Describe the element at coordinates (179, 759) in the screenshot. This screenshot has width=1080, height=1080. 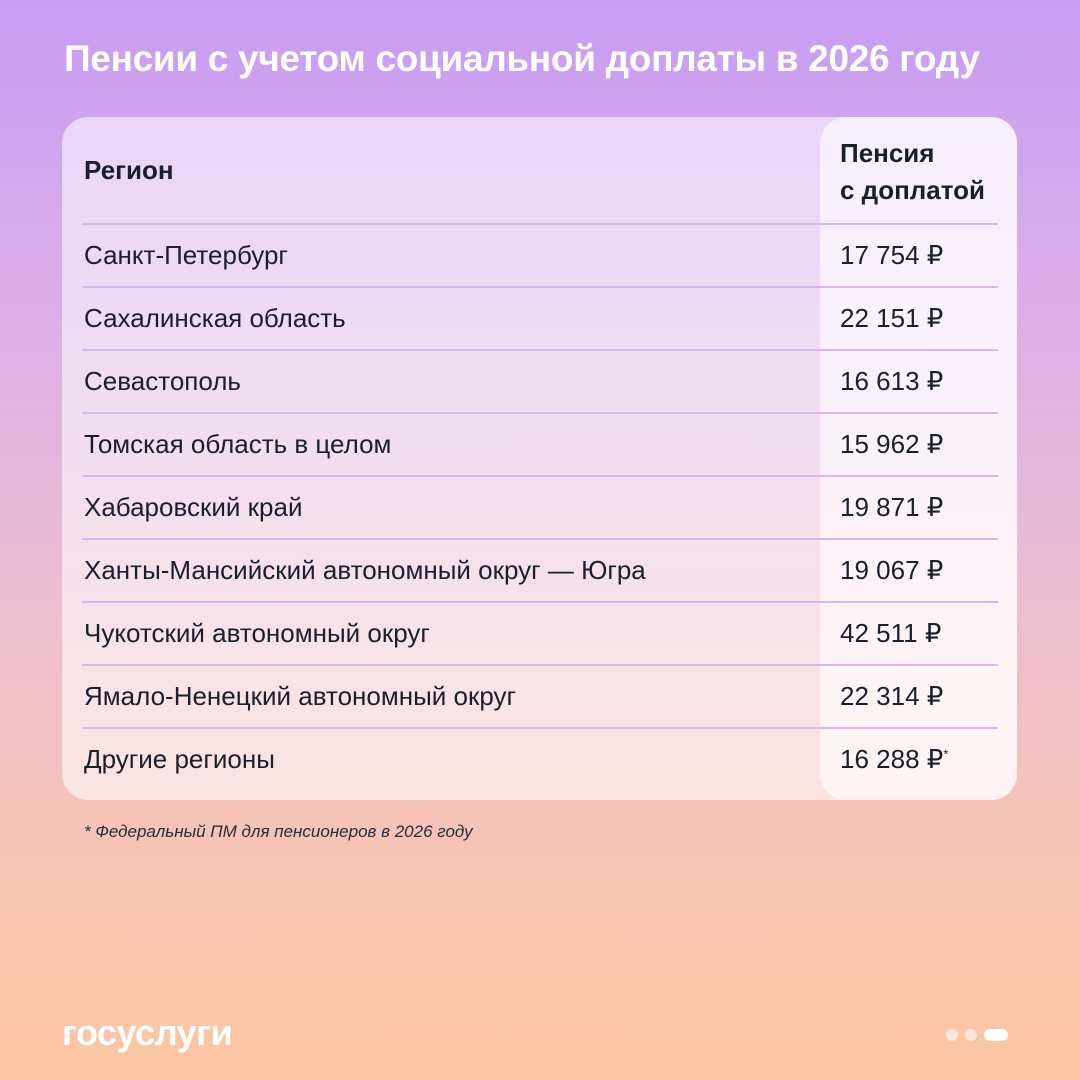
I see `region-name: Другие регионы` at that location.